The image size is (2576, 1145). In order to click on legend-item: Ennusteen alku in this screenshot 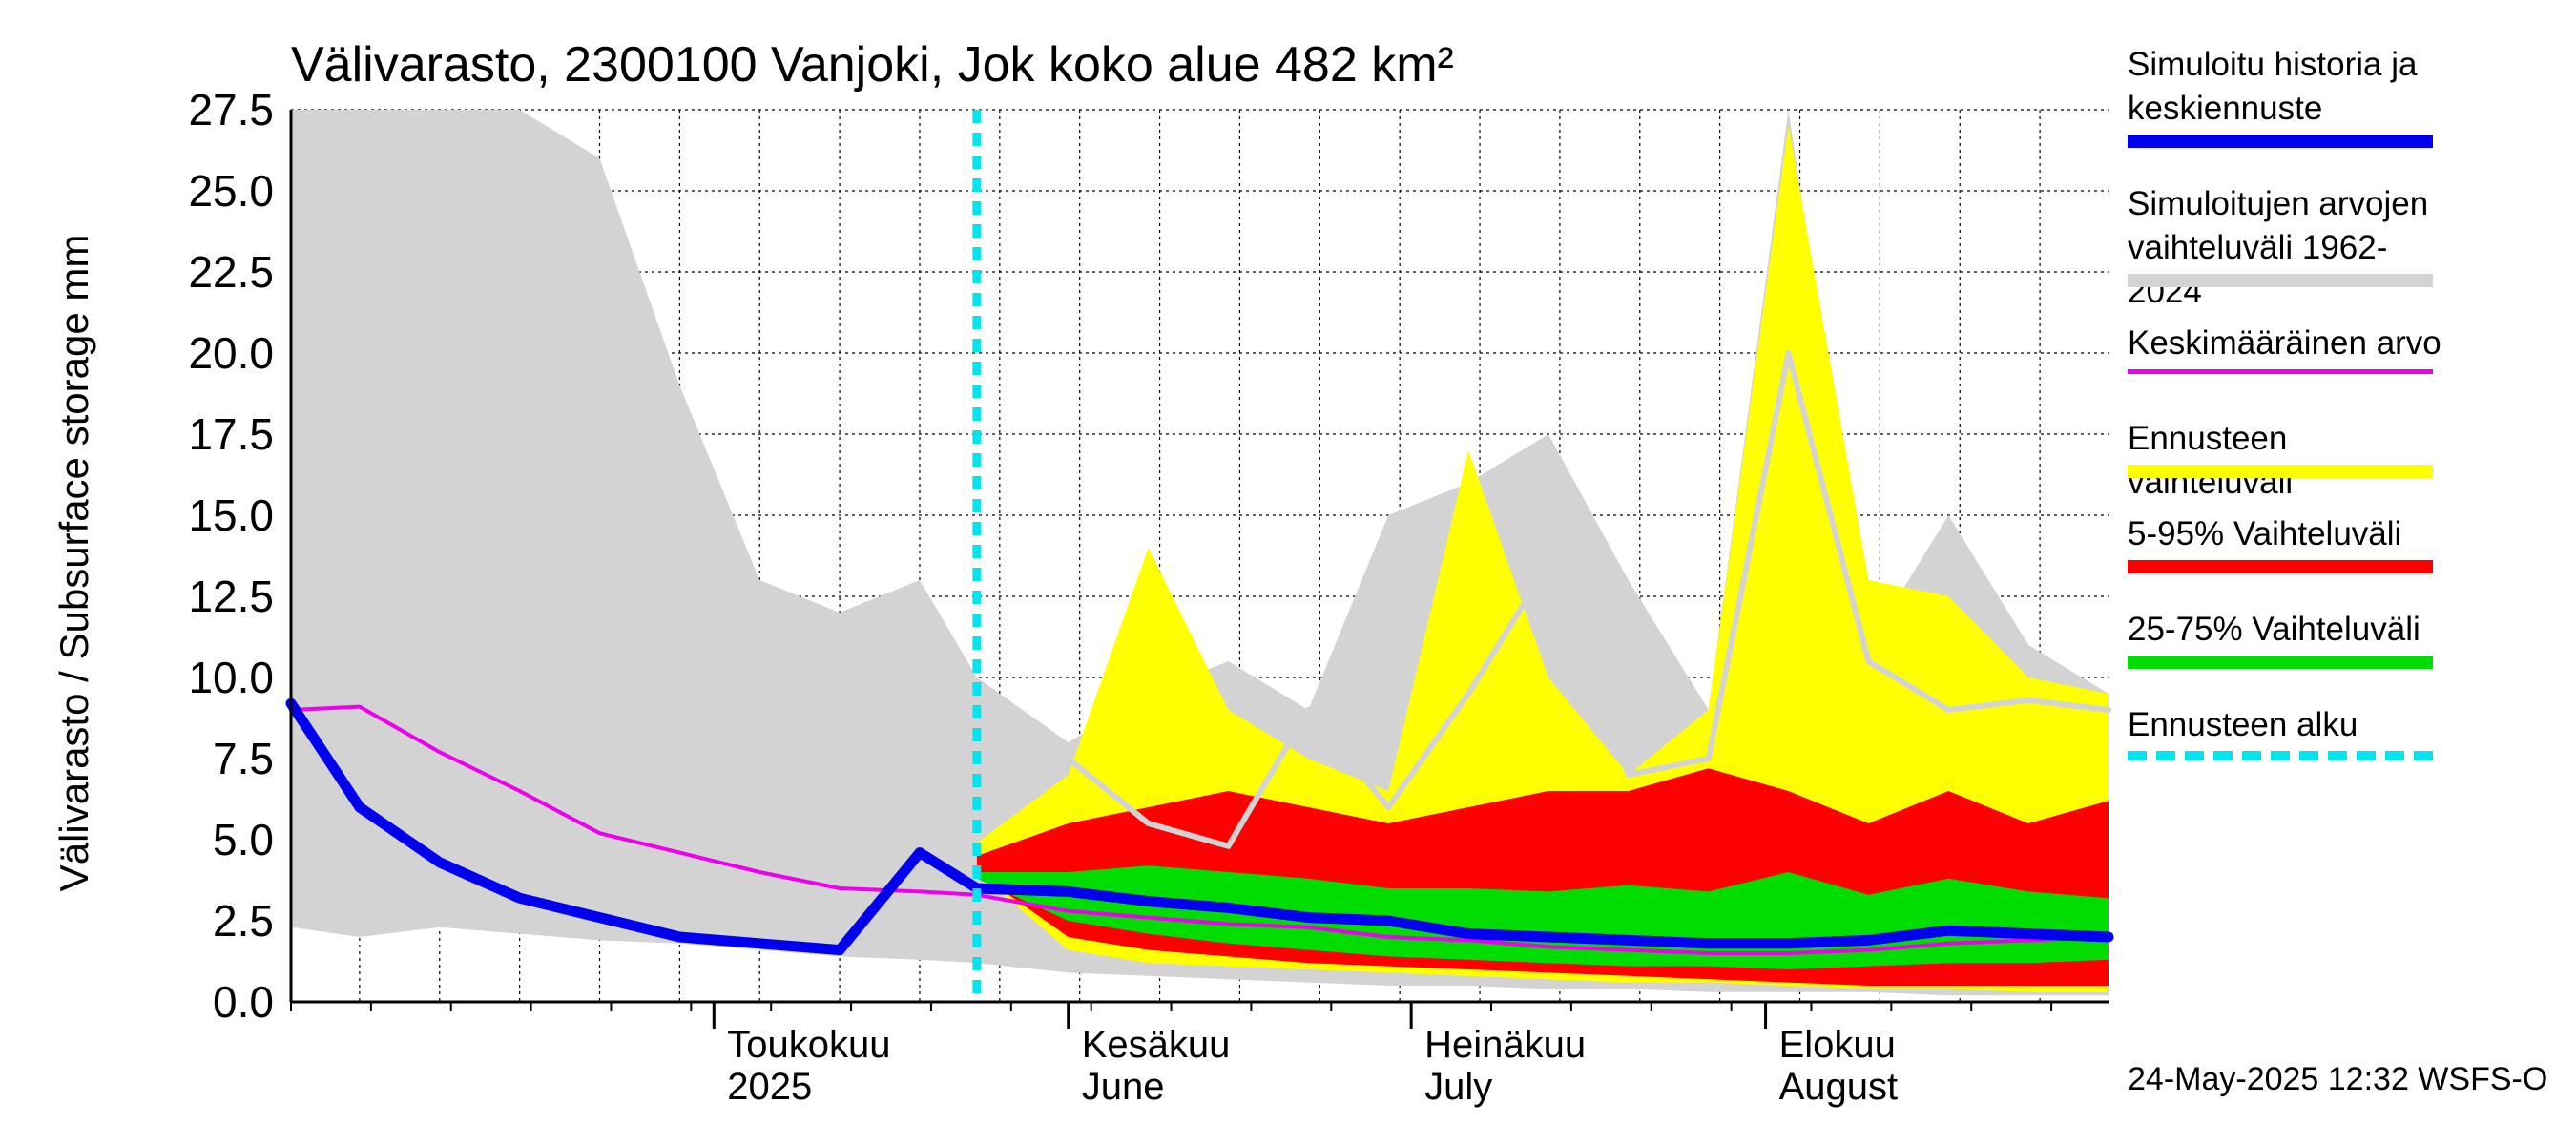, I will do `click(2290, 732)`.